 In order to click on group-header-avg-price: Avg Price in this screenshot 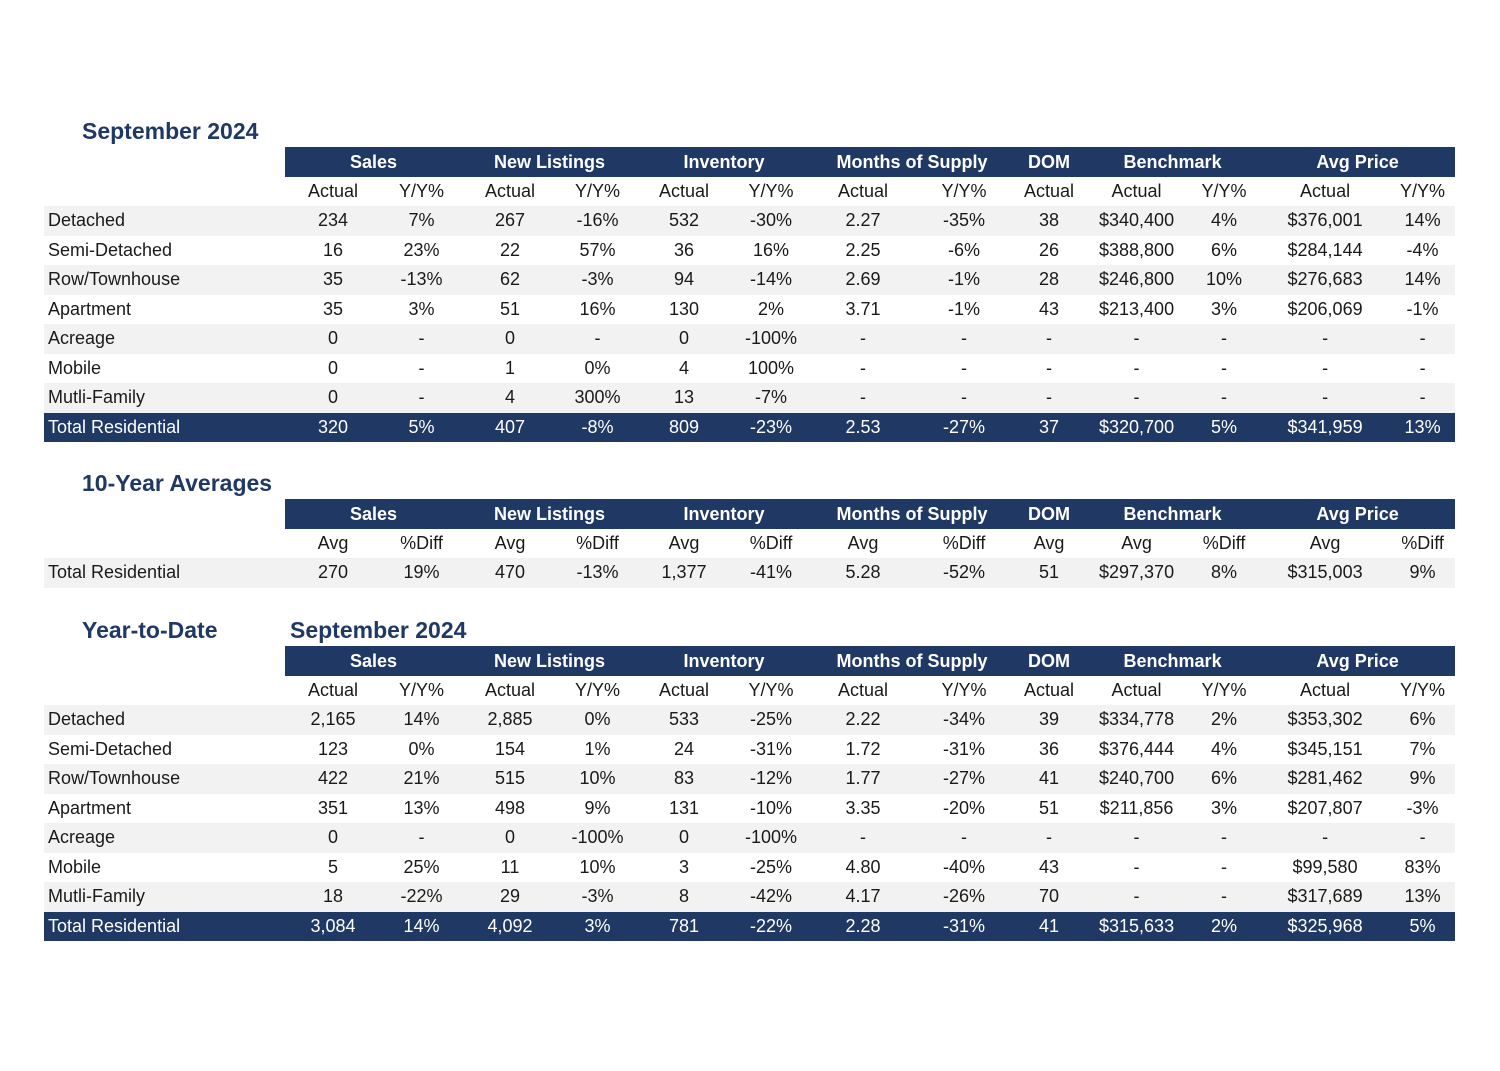, I will do `click(1358, 661)`.